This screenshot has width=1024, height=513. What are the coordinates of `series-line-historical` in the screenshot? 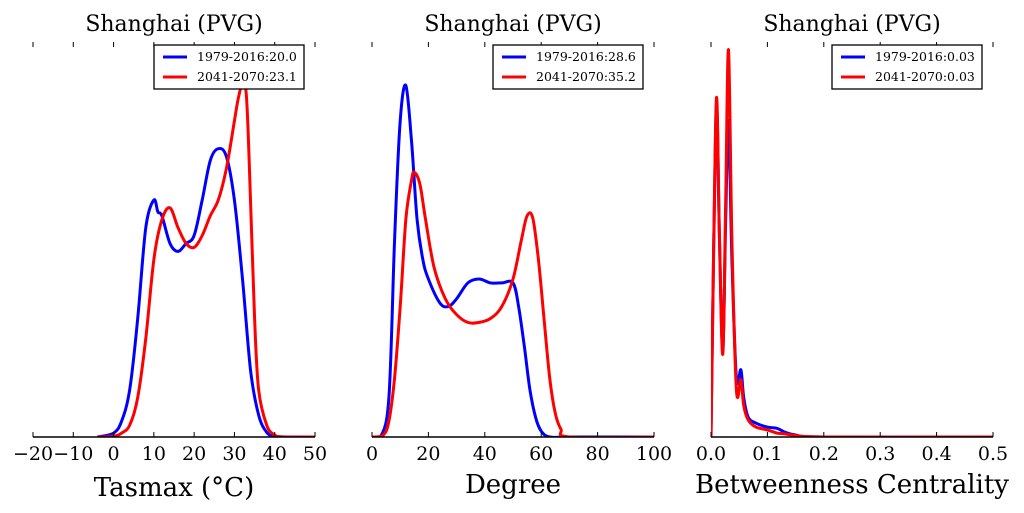 It's located at (206, 291).